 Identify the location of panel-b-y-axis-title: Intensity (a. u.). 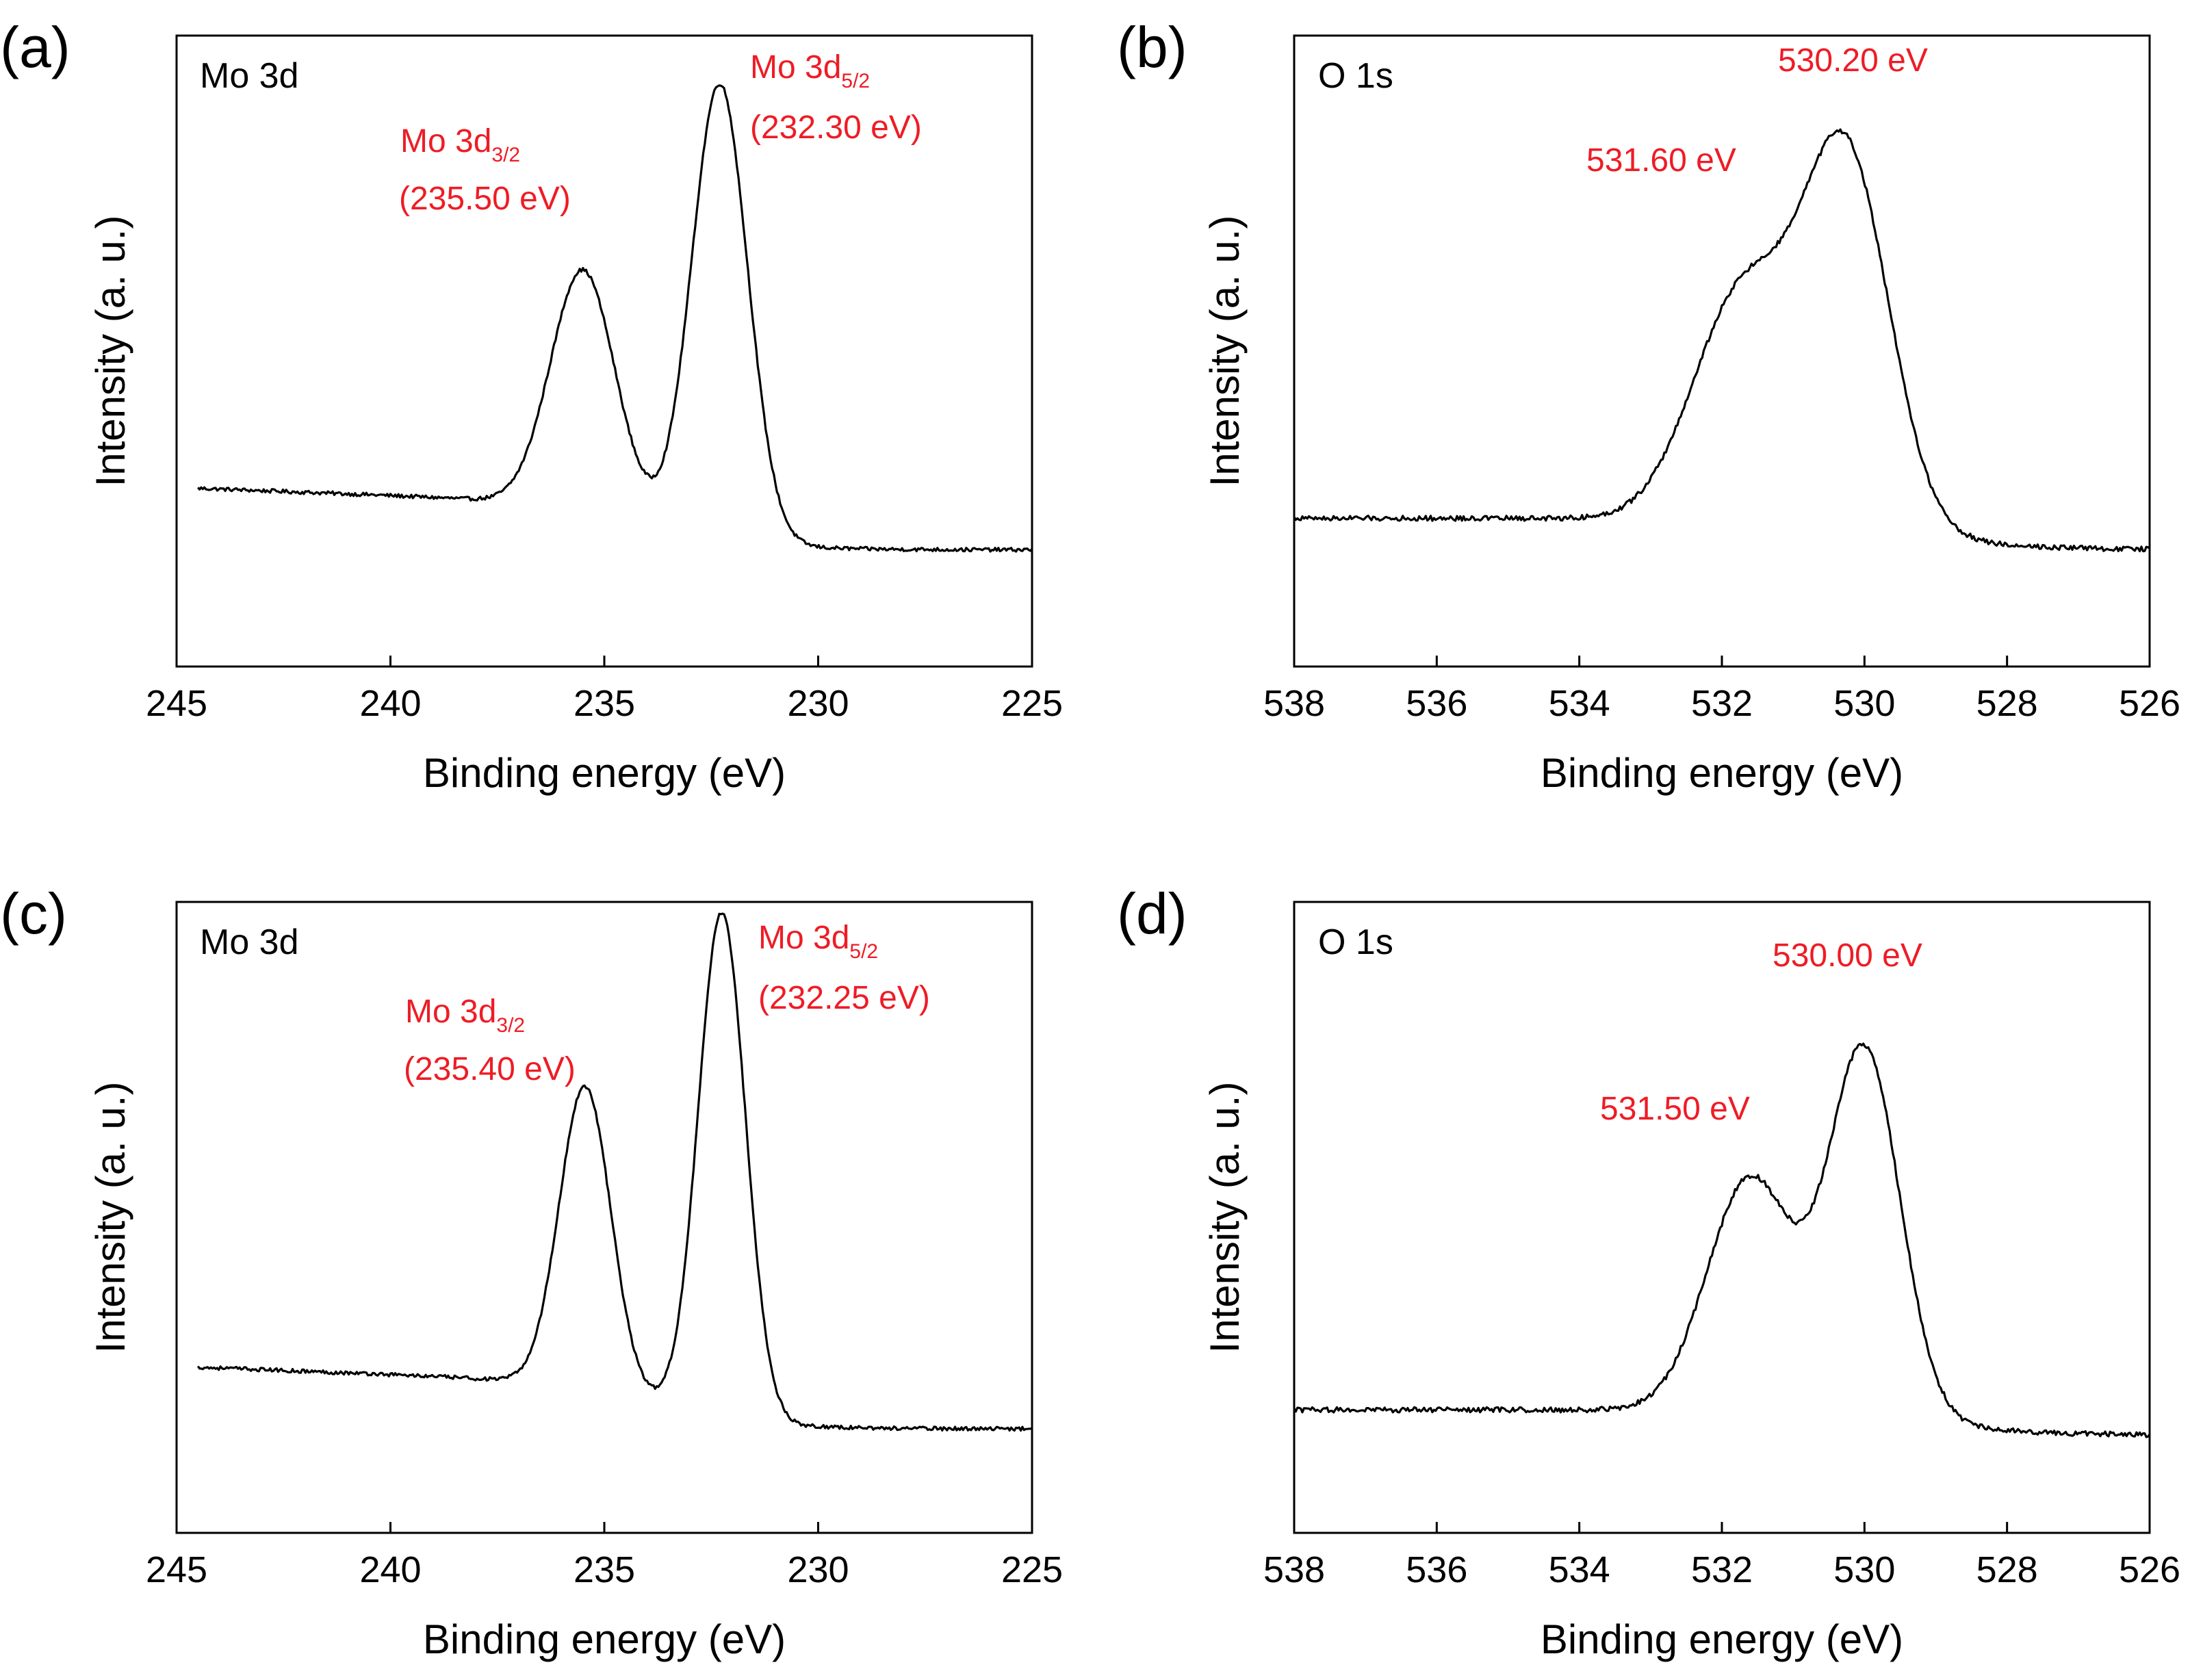
(1225, 351).